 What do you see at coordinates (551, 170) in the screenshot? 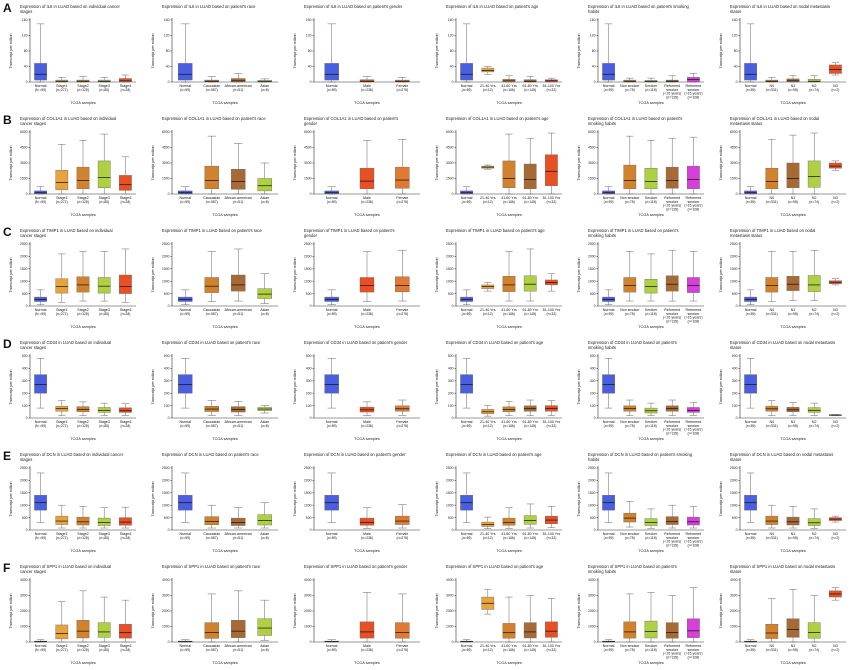
I see `box-81-100-yrs` at bounding box center [551, 170].